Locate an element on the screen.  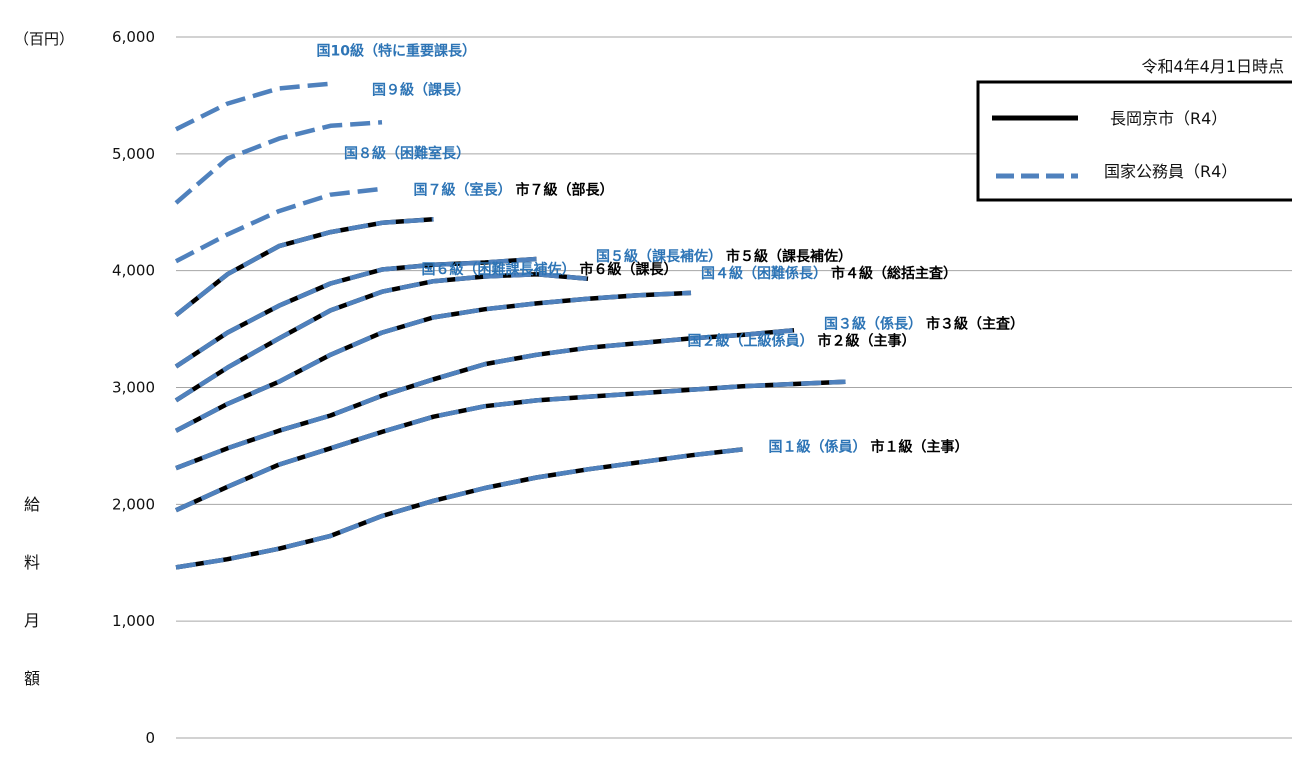
legend-label-national: 国家公務員（R4） is located at coordinates (1170, 171).